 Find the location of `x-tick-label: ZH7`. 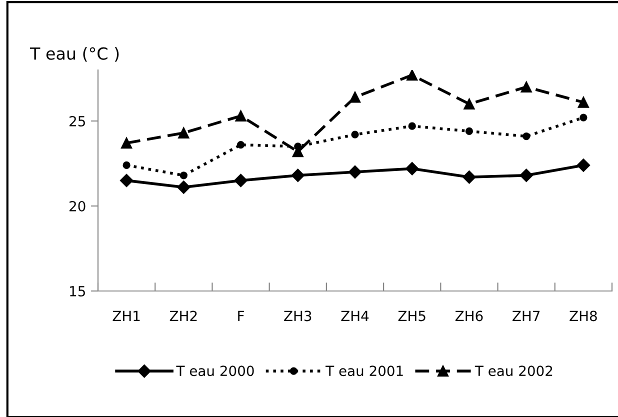

x-tick-label: ZH7 is located at coordinates (526, 315).